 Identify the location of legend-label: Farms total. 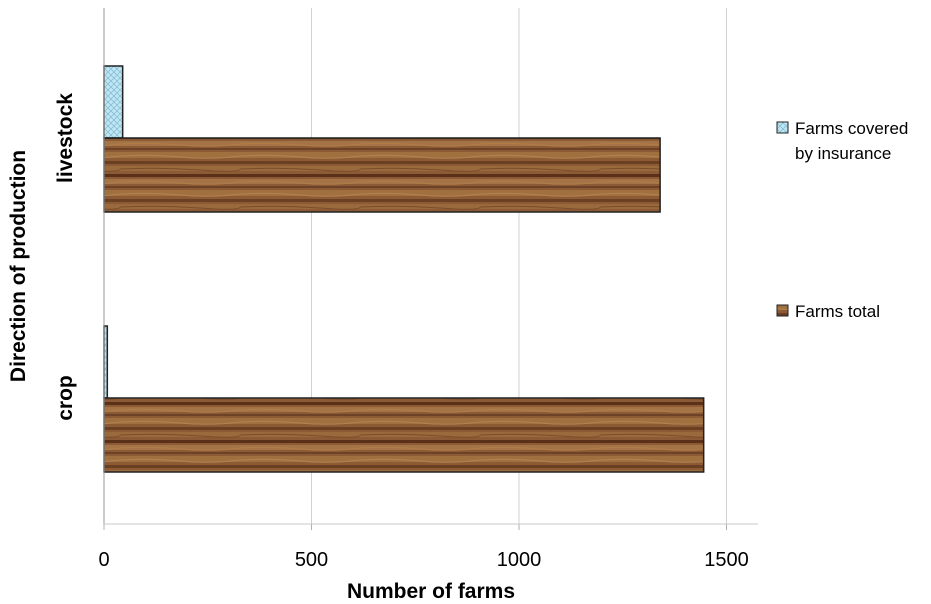
(837, 311).